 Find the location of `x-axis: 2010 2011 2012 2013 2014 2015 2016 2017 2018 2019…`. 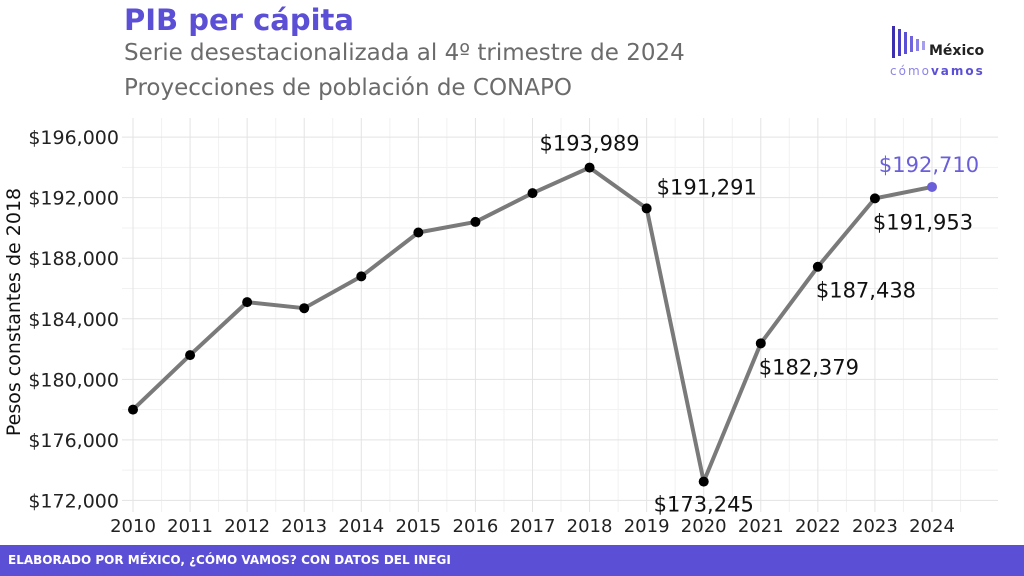

x-axis: 2010 2011 2012 2013 2014 2015 2016 2017 2018 2019… is located at coordinates (532, 526).